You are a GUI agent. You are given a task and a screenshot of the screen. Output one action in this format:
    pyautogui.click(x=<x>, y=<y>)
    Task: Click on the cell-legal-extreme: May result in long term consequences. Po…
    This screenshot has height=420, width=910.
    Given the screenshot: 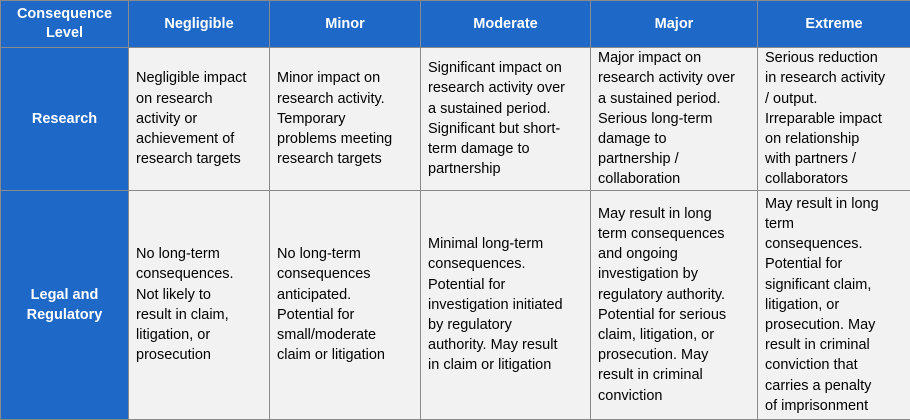 What is the action you would take?
    pyautogui.click(x=833, y=304)
    